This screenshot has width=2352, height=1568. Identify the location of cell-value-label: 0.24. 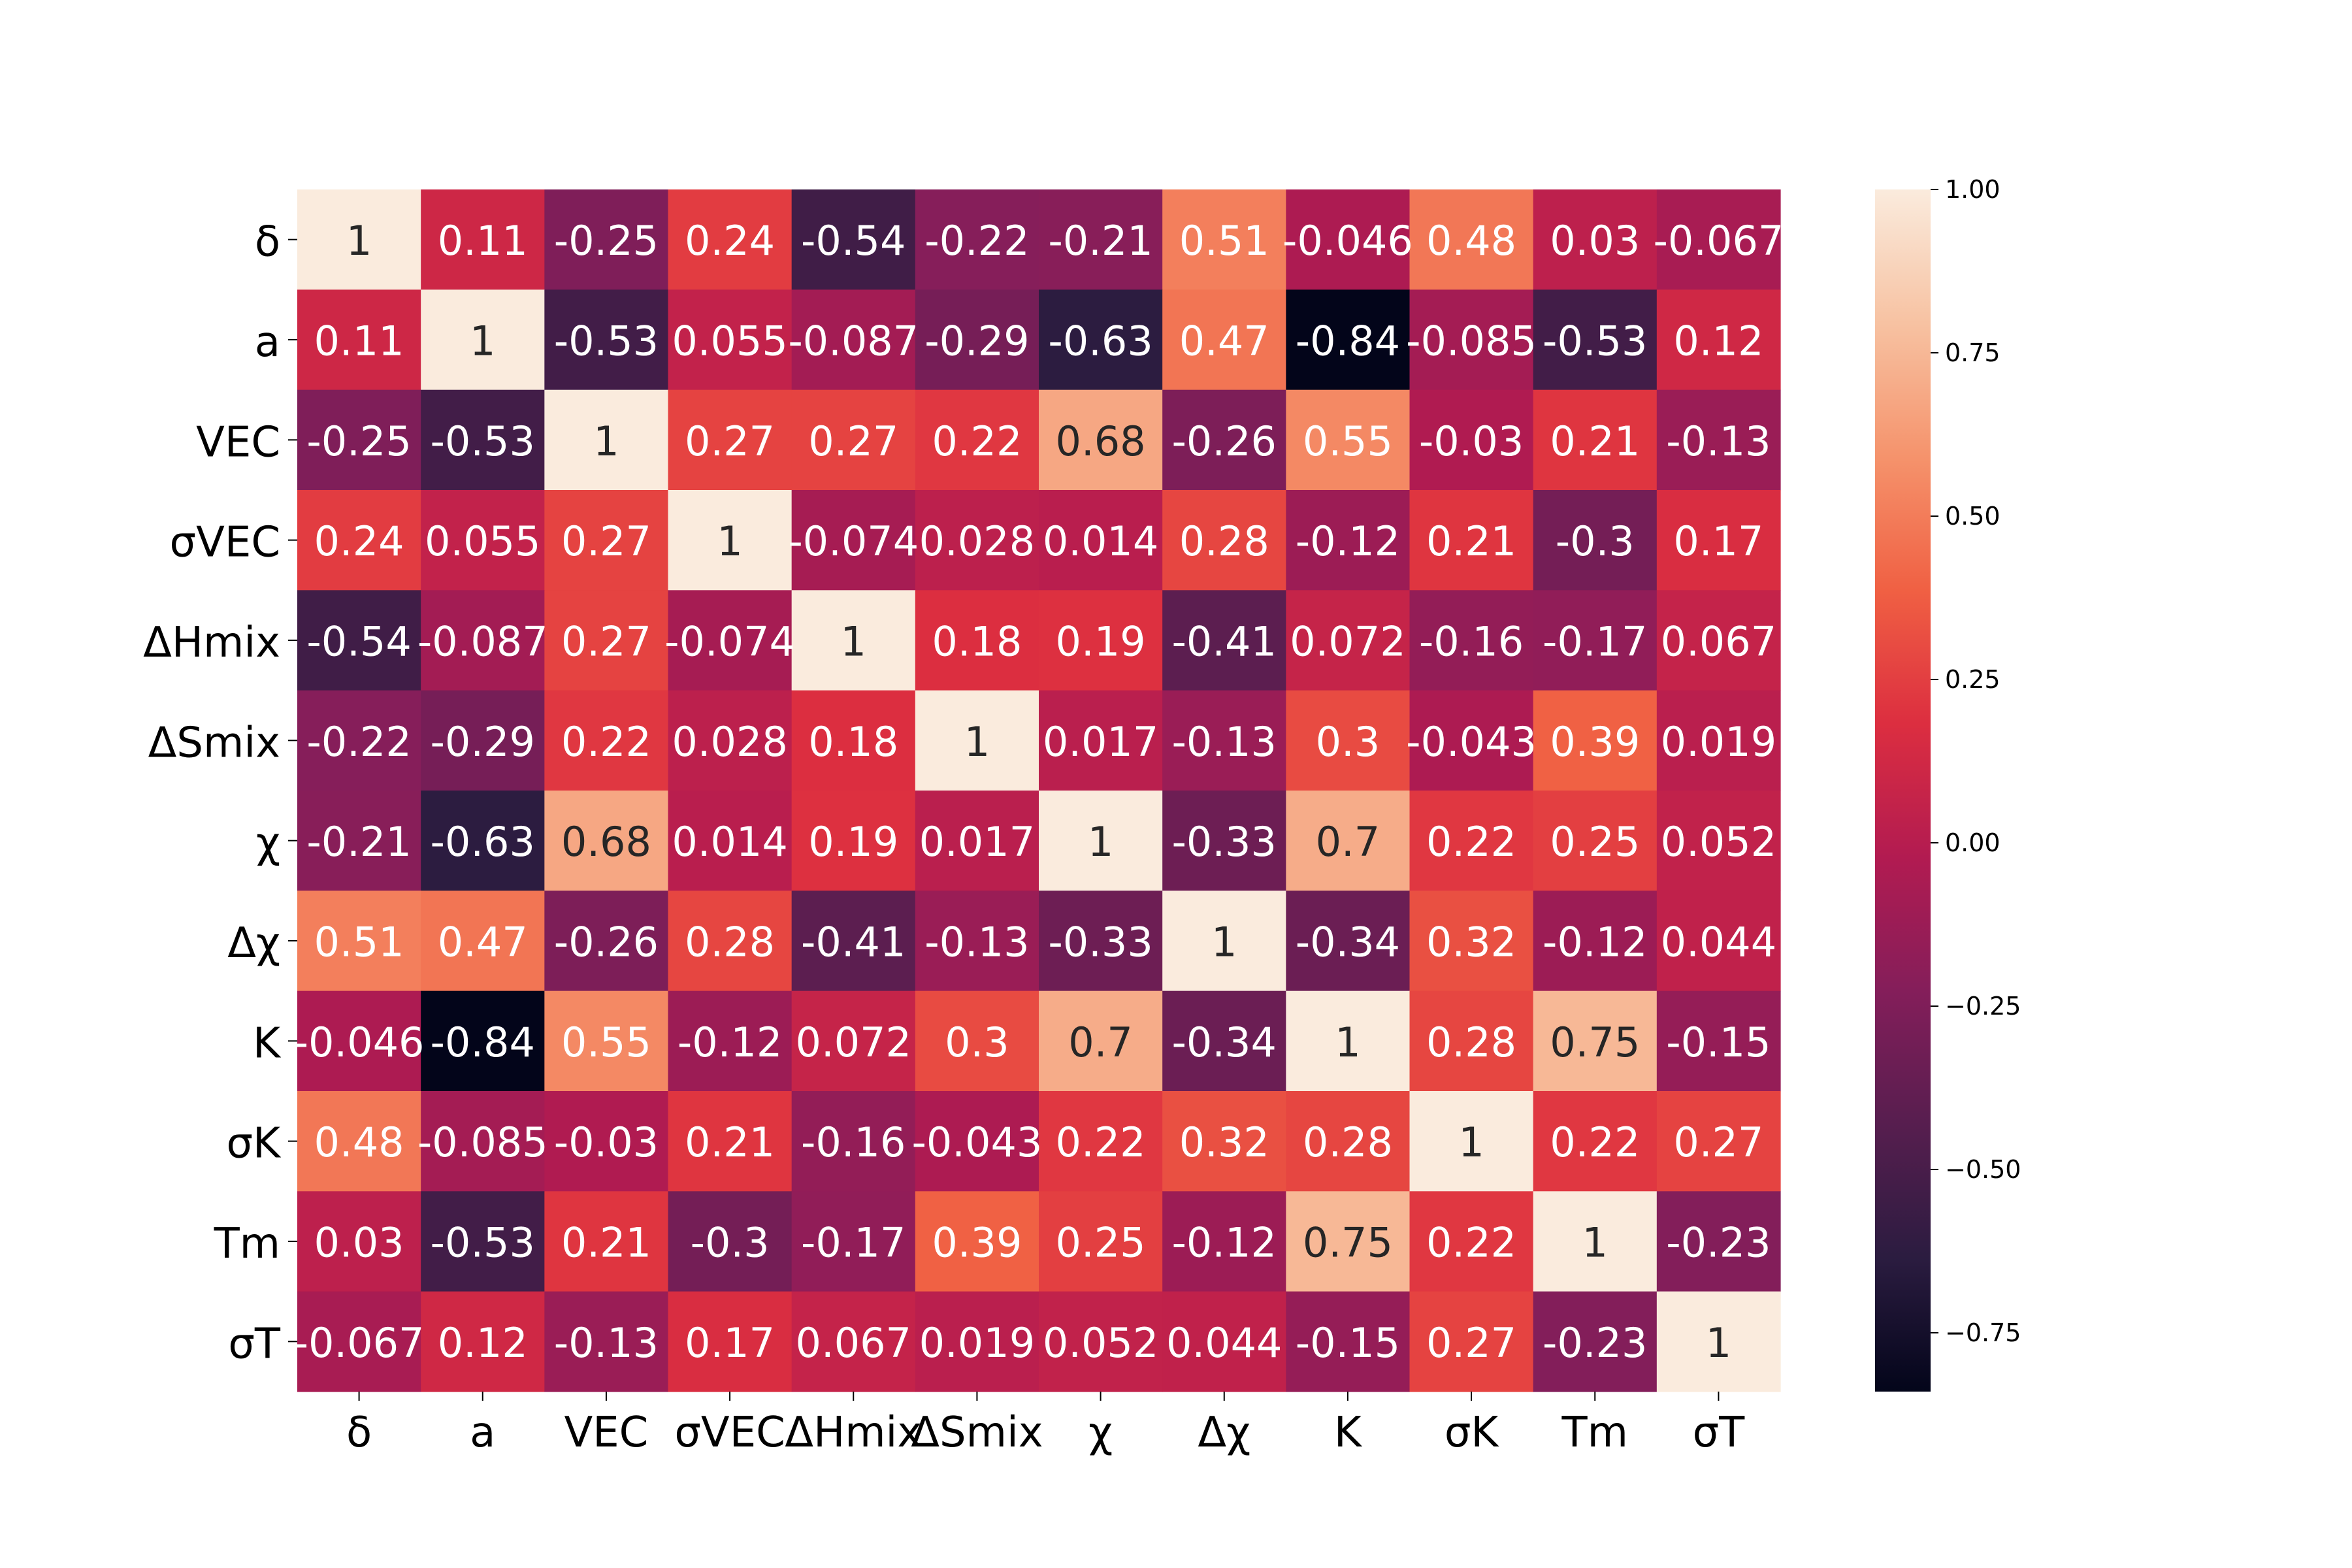
(730, 241).